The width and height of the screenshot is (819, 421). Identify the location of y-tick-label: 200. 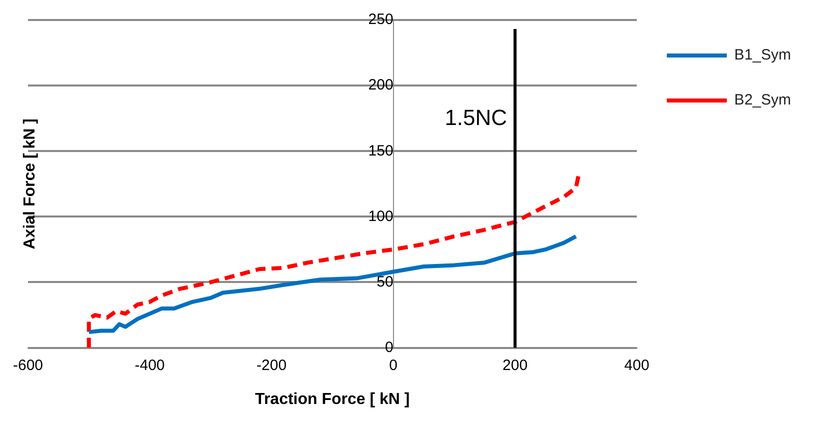
(381, 85).